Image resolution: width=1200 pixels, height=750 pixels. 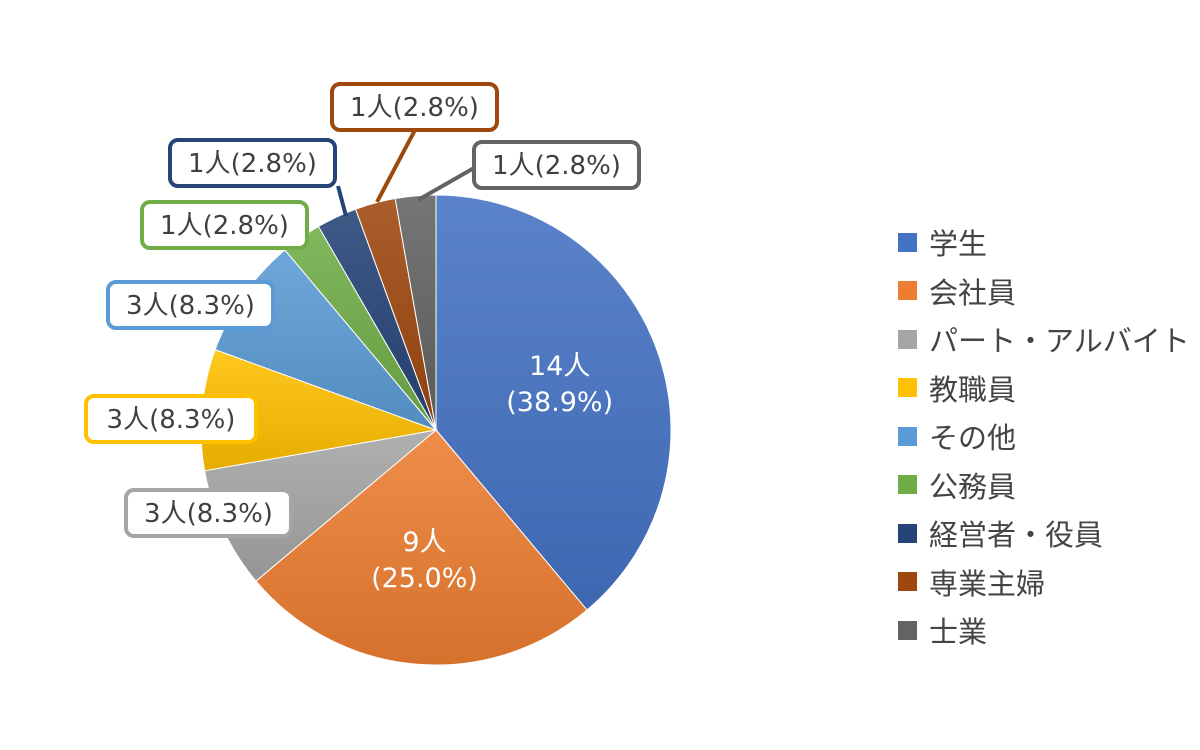 I want to click on legend-item: パート・アルバイト, so click(x=1044, y=339).